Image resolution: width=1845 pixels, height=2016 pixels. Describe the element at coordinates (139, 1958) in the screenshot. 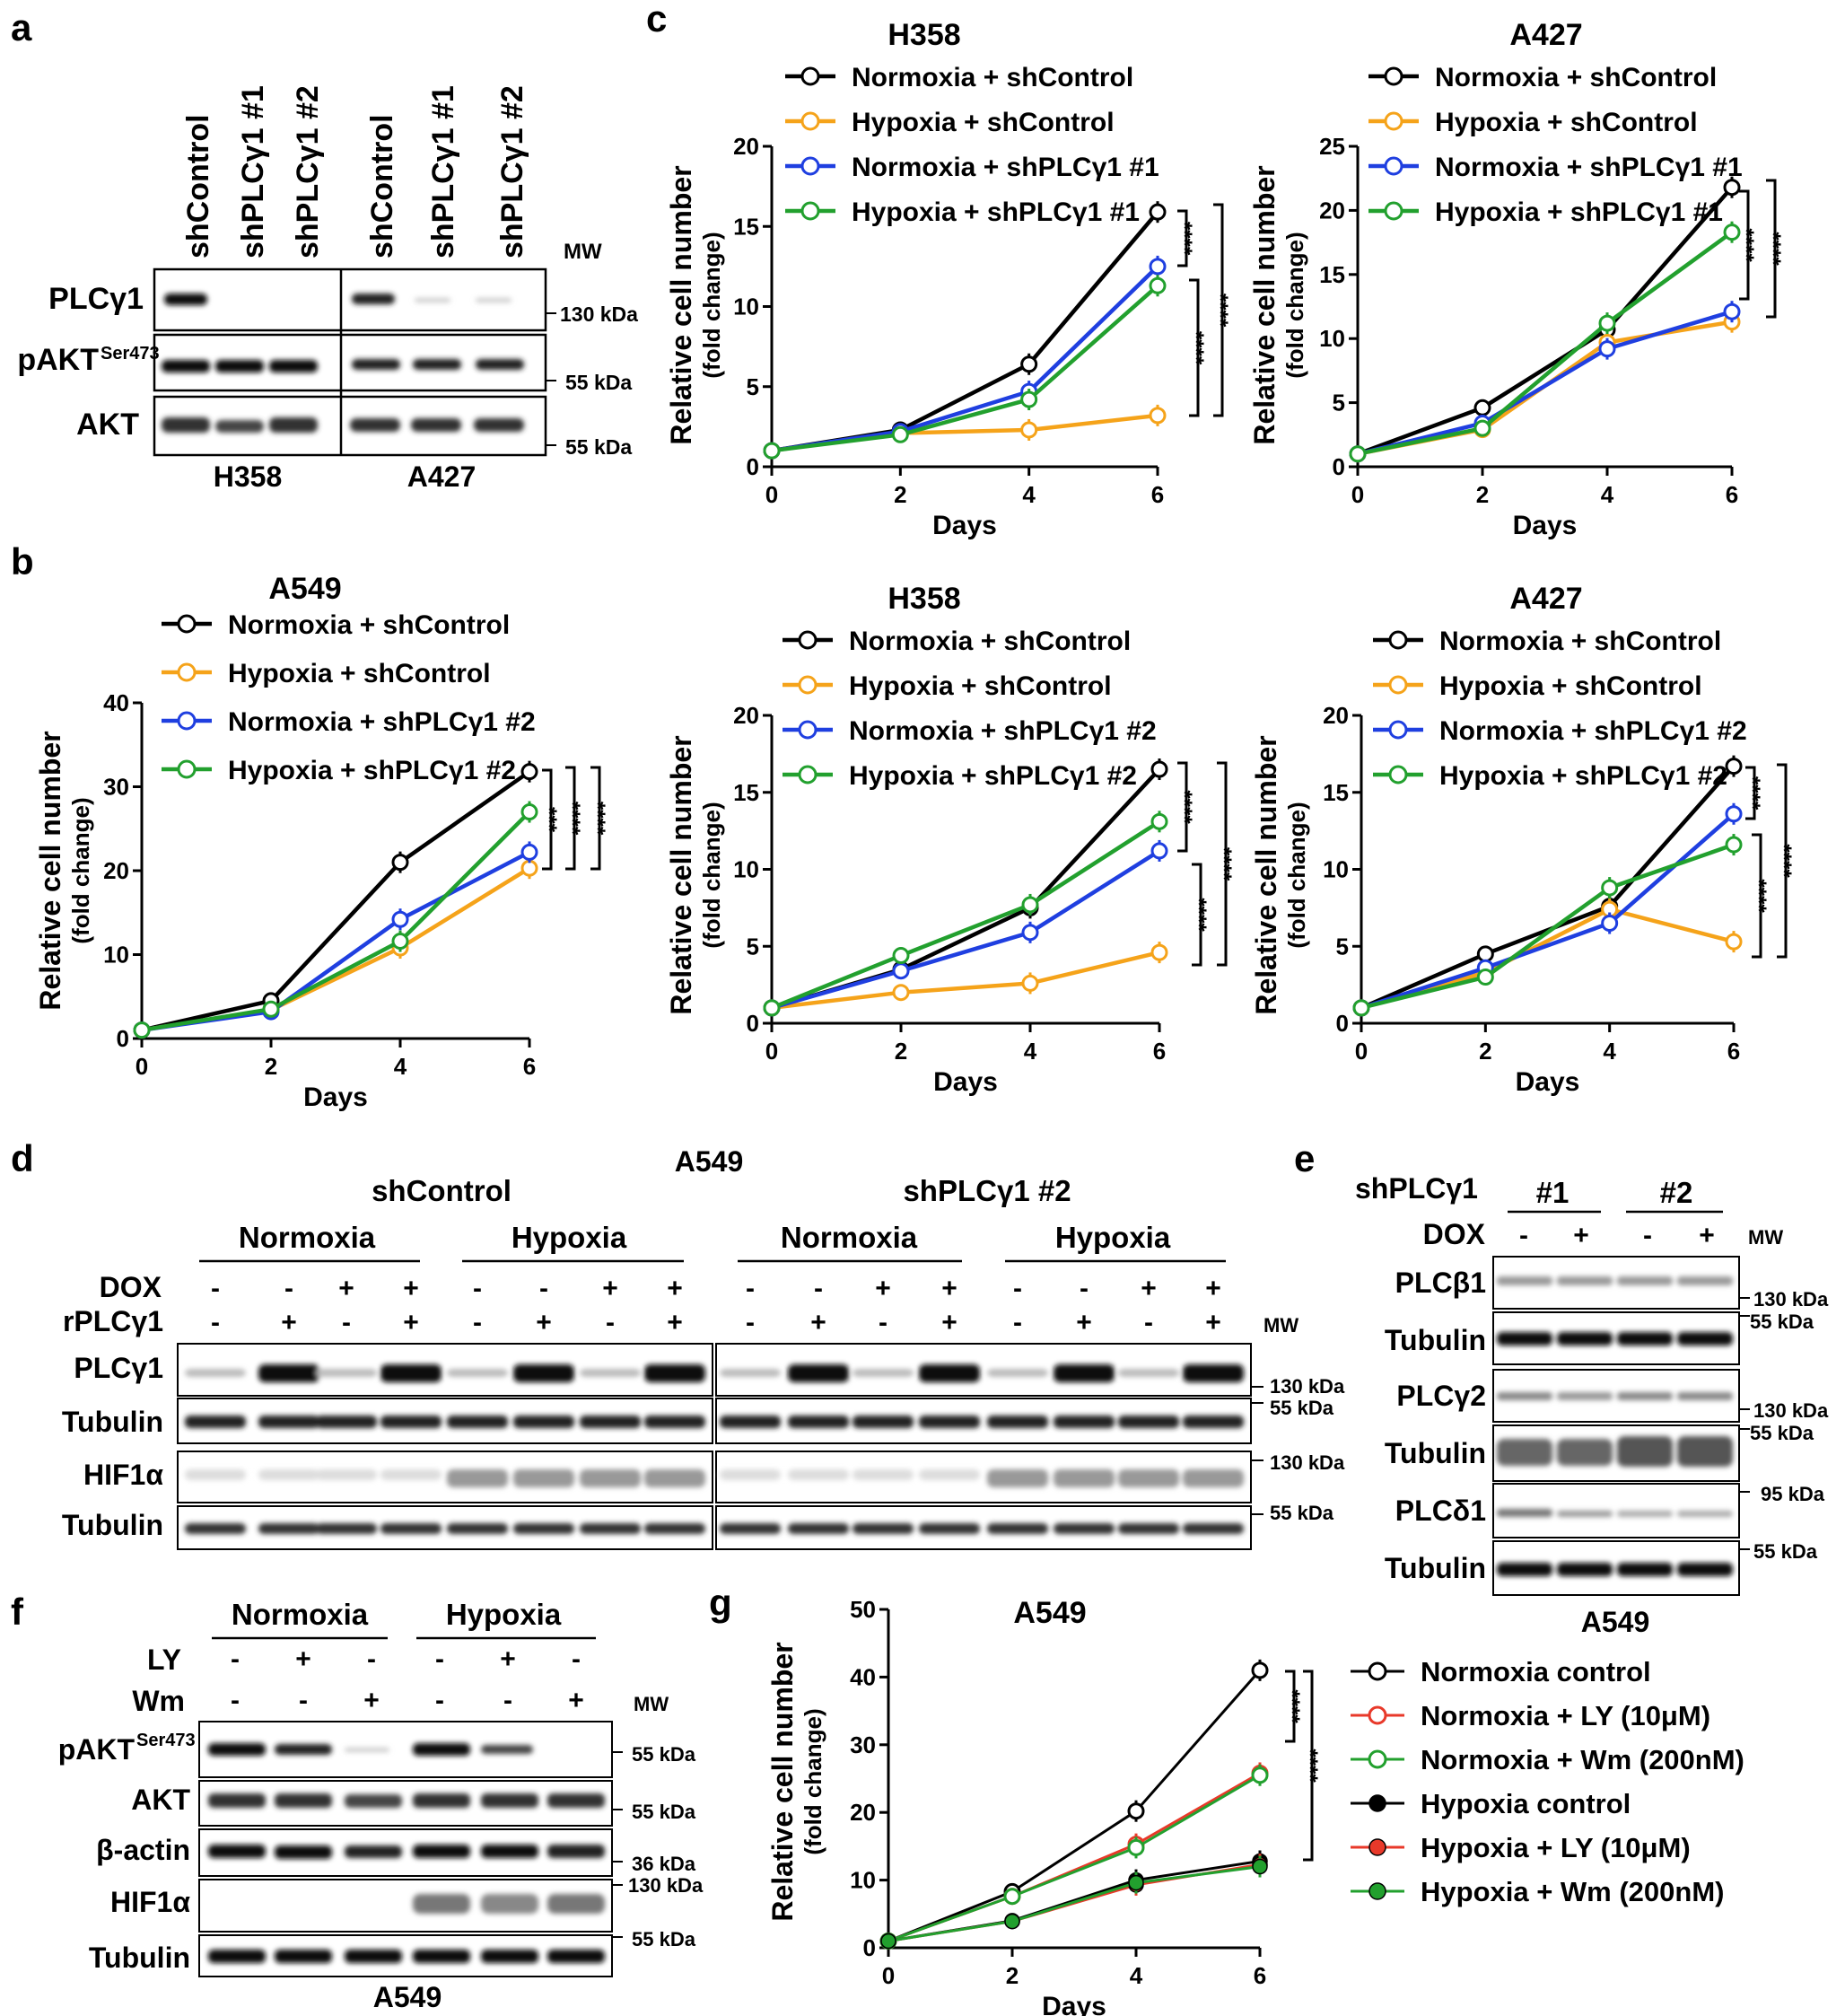

I see `row-label: Tubulin` at that location.